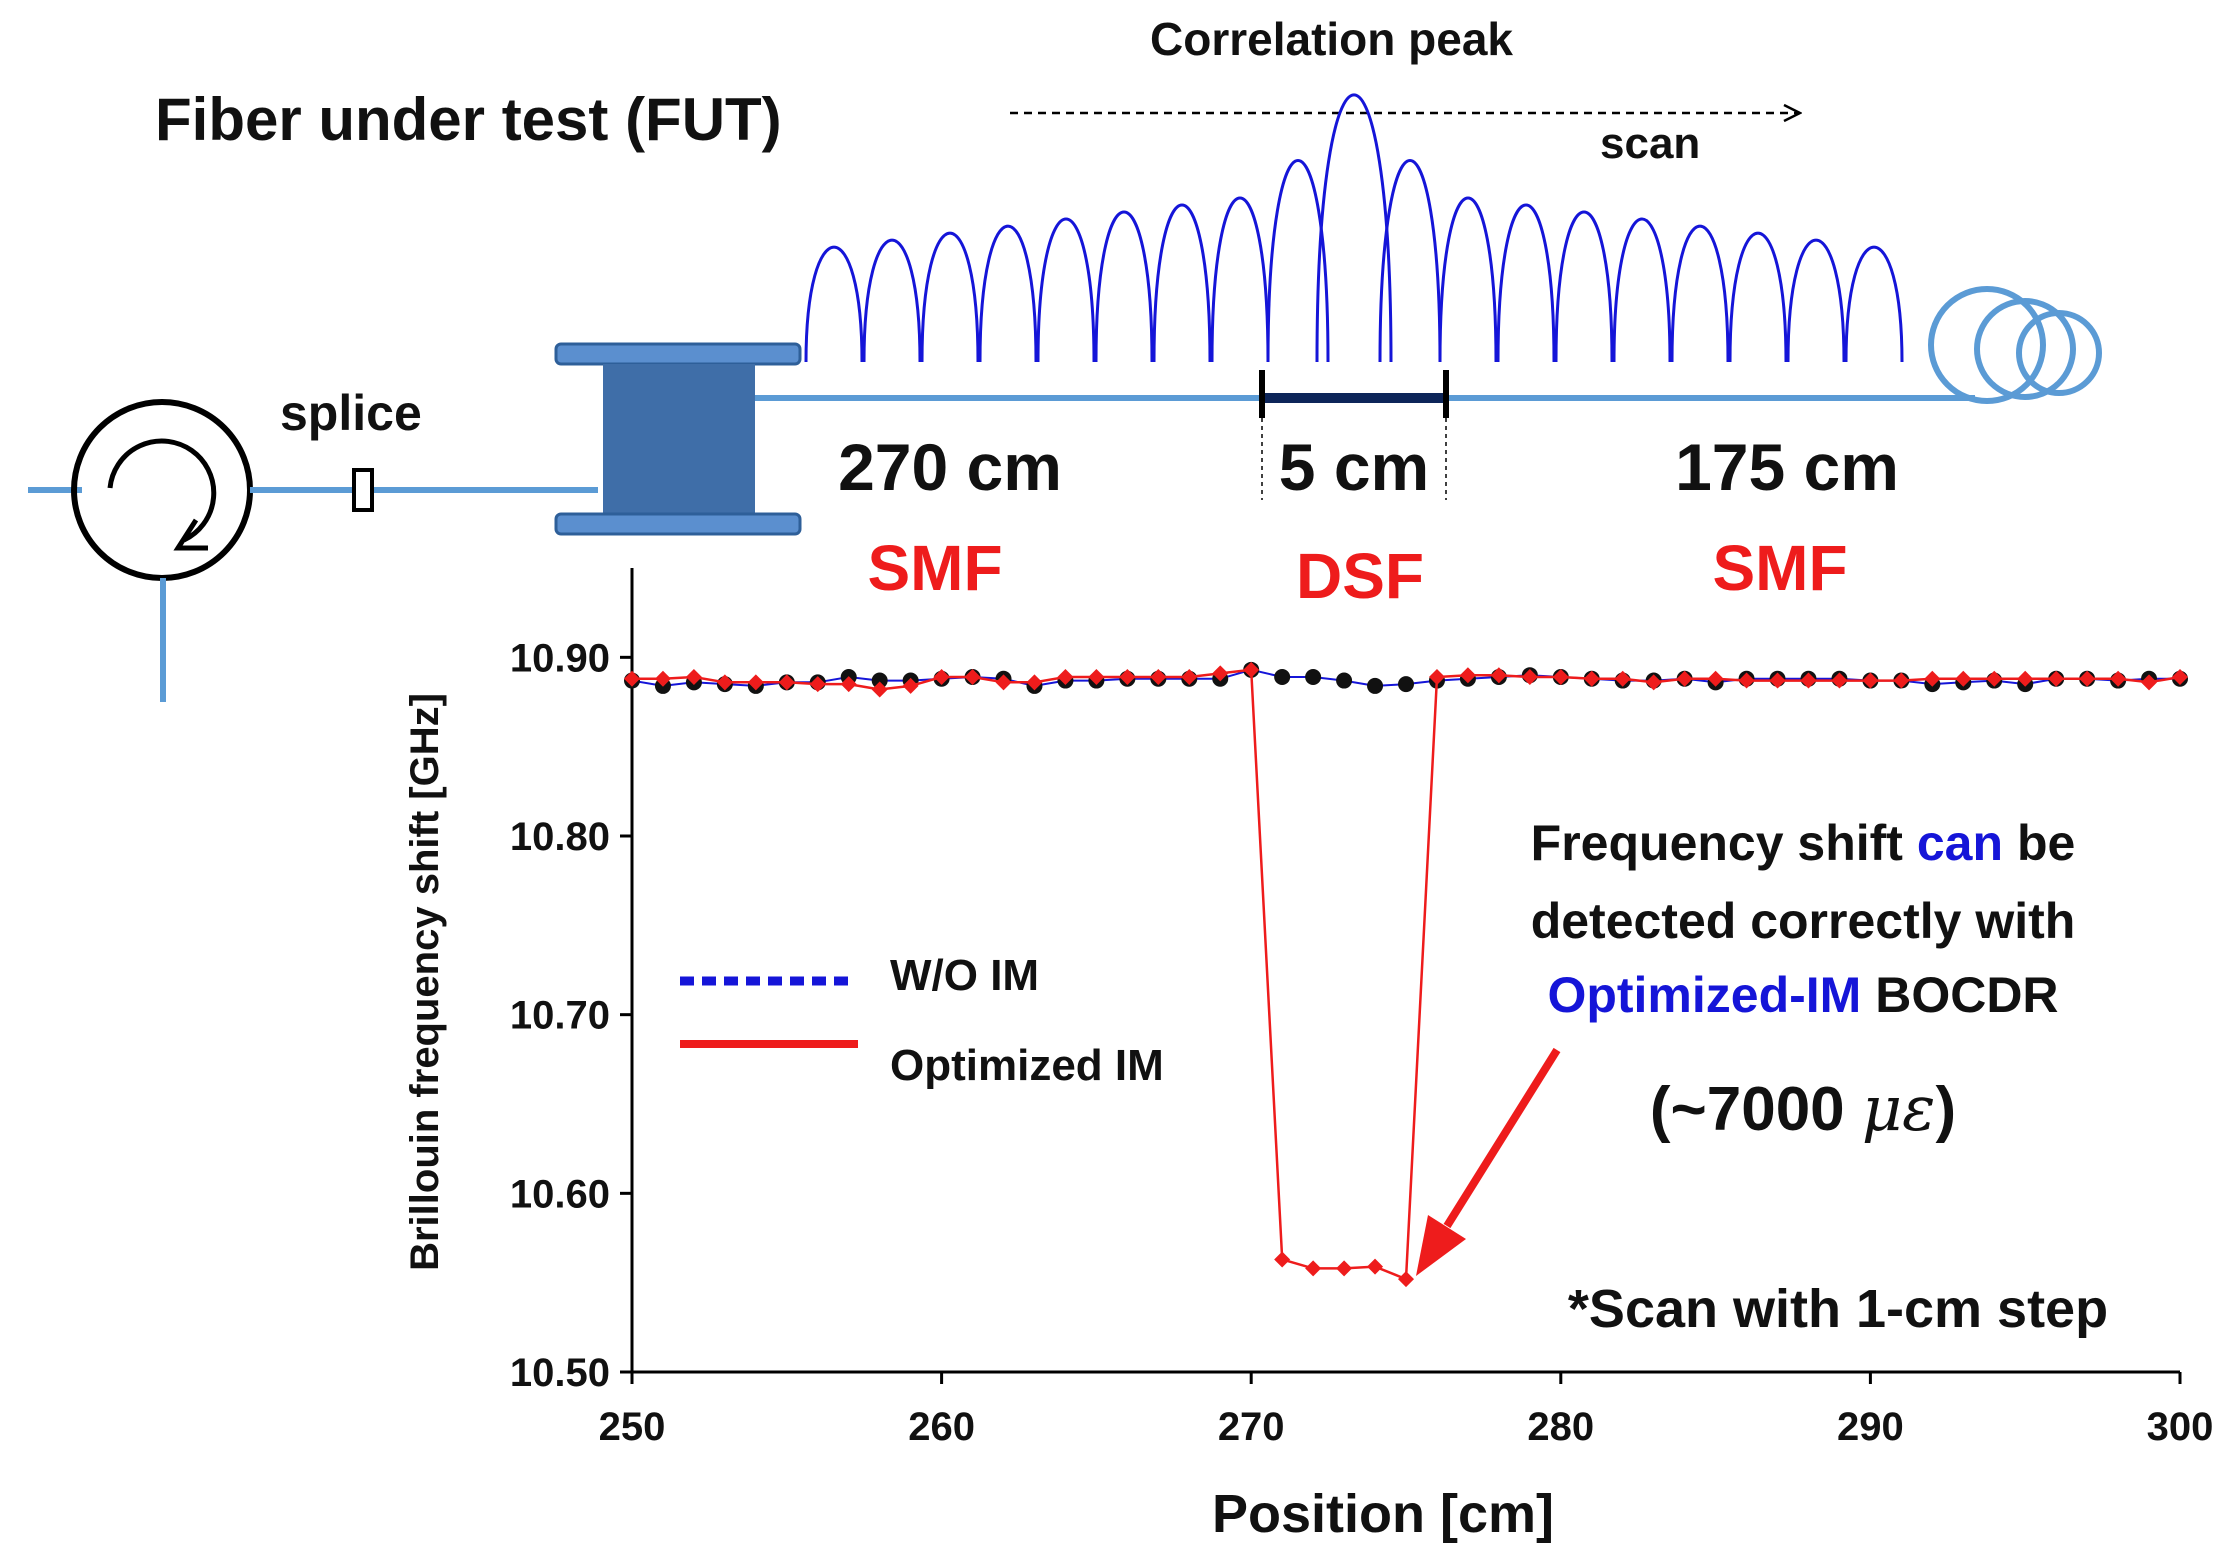 The height and width of the screenshot is (1563, 2238). What do you see at coordinates (2180, 1427) in the screenshot?
I see `x-tick-label: 300` at bounding box center [2180, 1427].